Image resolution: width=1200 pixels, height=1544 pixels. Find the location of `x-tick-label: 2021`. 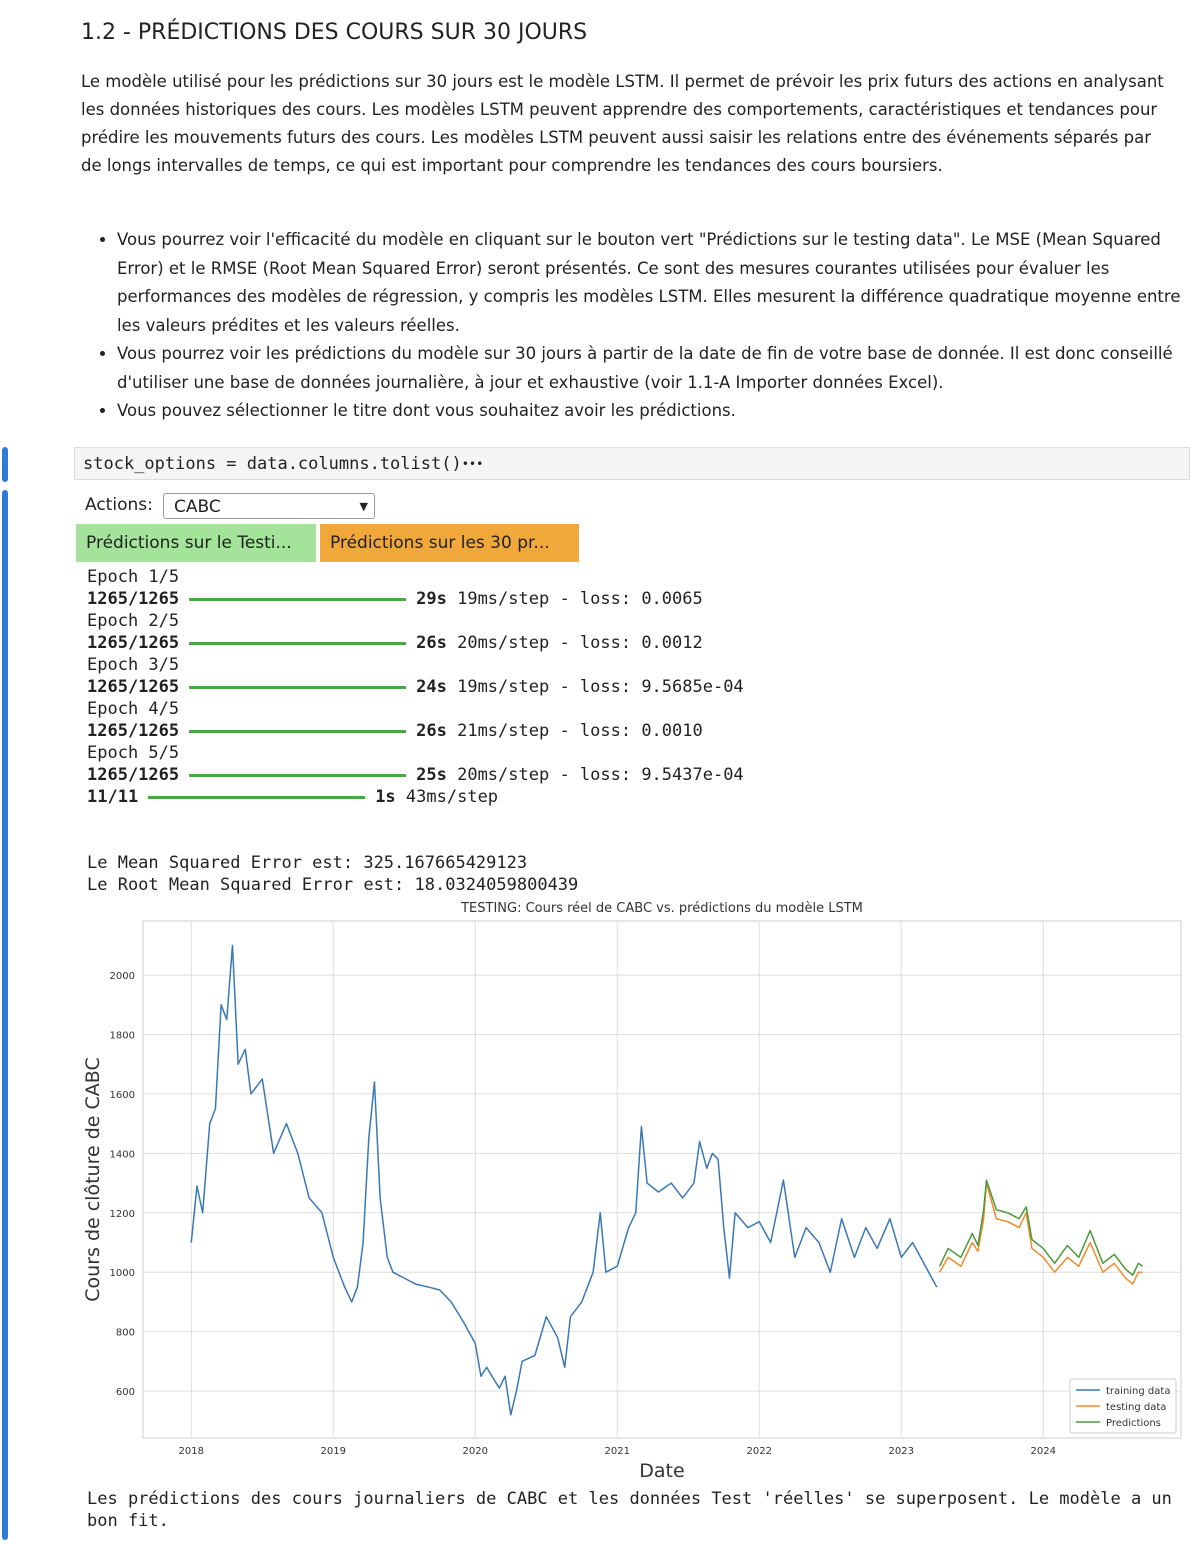

x-tick-label: 2021 is located at coordinates (617, 1451).